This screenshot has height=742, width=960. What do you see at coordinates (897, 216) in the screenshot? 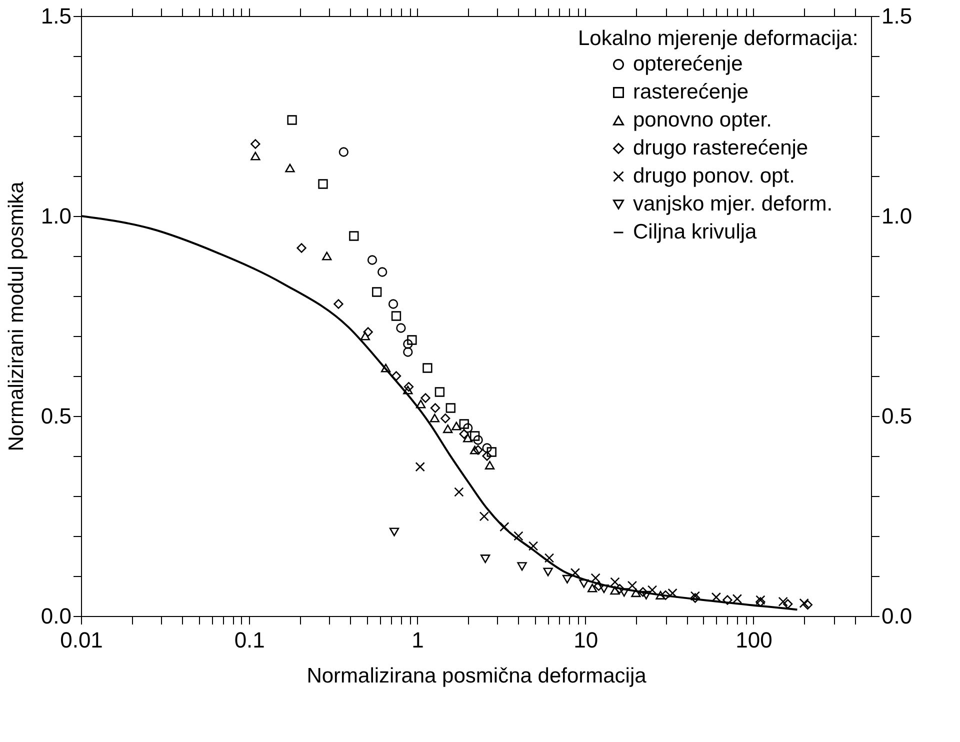
I see `y2-tick-label: 1.0` at bounding box center [897, 216].